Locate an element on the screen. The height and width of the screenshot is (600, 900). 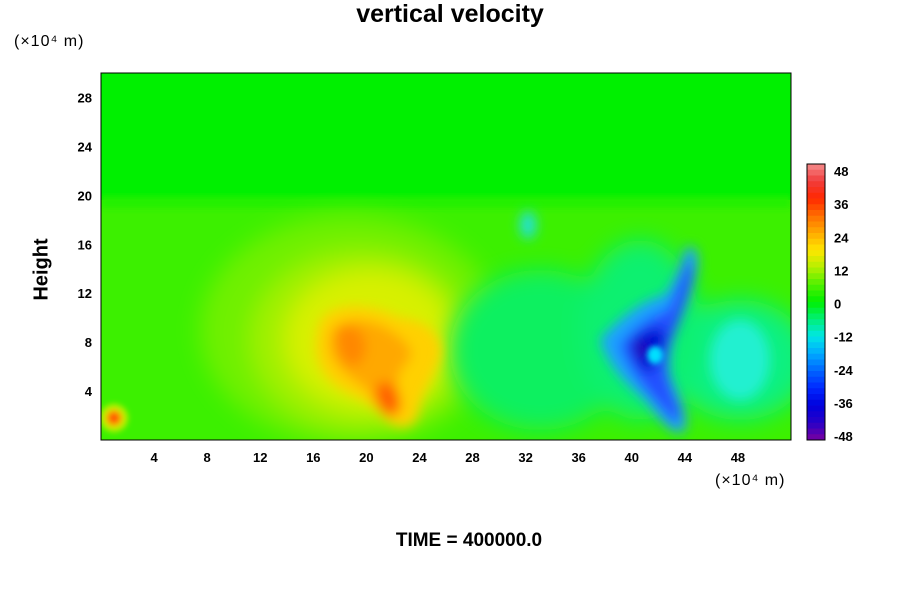
colorbar-tick-label: -36 is located at coordinates (843, 403).